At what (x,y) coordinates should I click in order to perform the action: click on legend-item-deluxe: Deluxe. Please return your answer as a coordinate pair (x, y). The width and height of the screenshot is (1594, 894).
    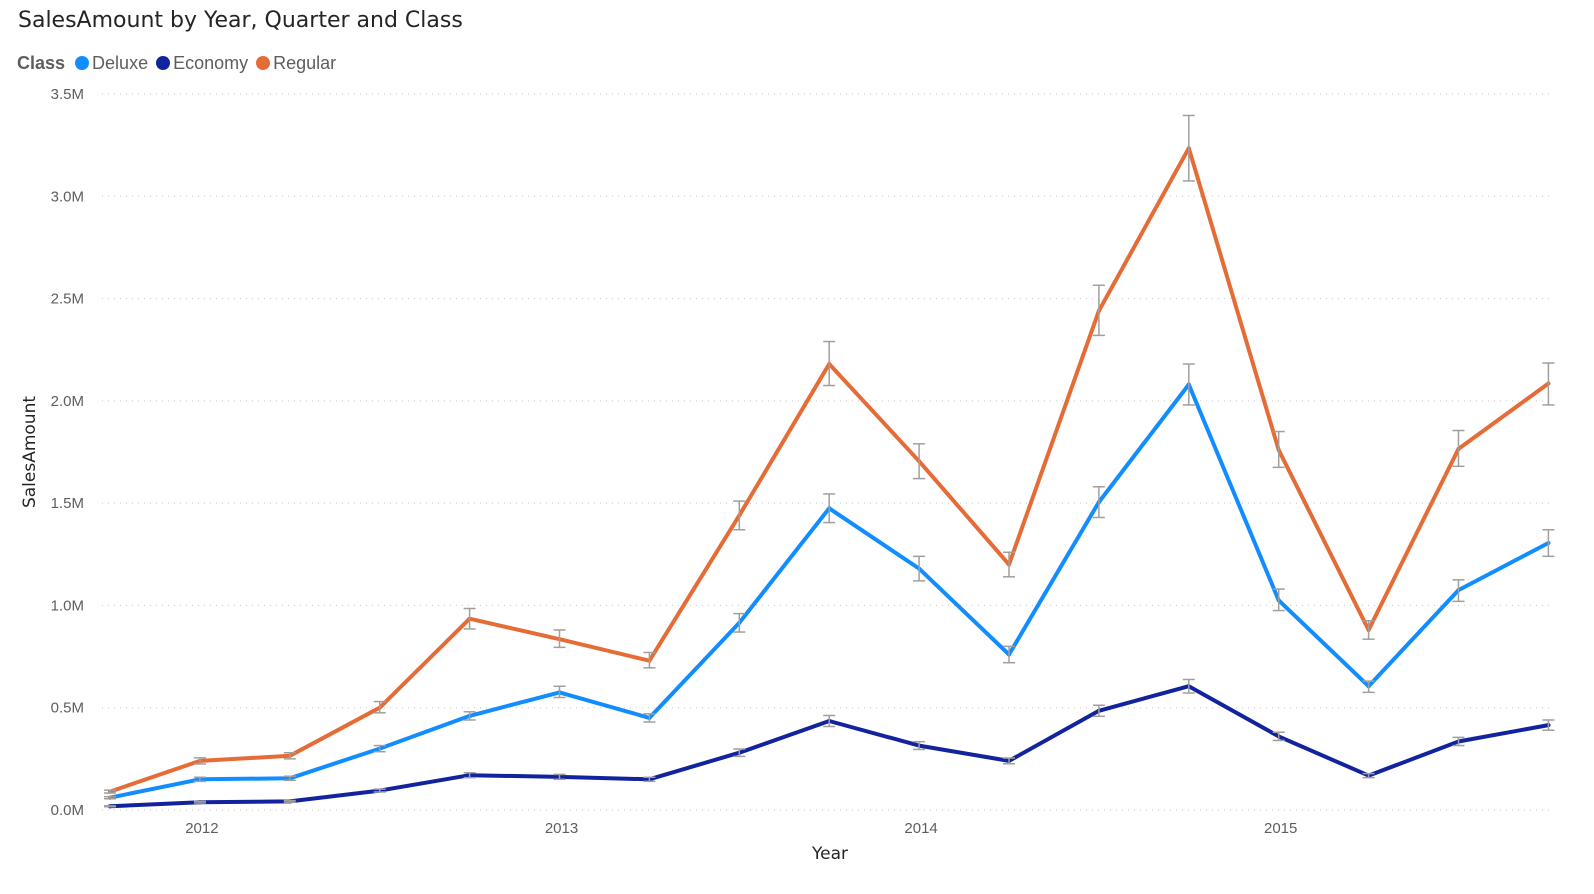
    Looking at the image, I should click on (111, 63).